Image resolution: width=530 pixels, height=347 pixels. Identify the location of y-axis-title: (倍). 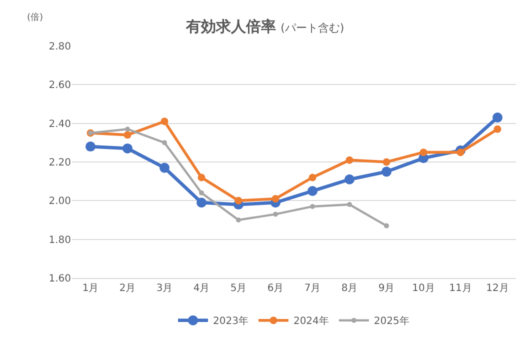
(35, 17).